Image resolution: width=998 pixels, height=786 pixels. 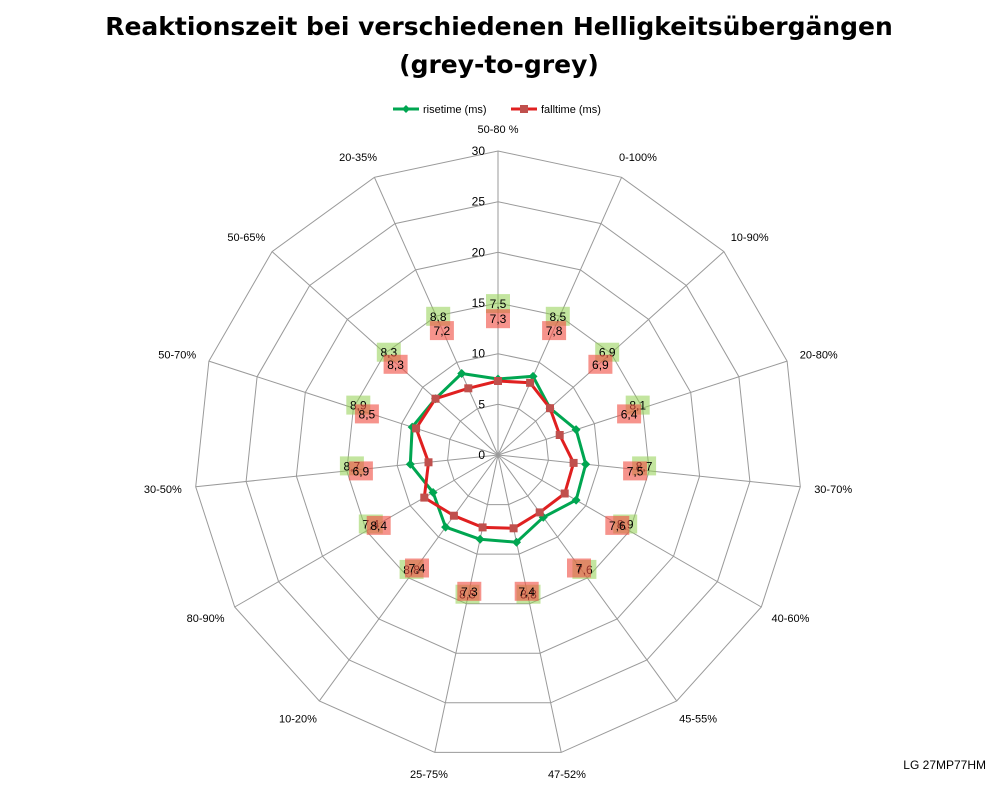 What do you see at coordinates (479, 303) in the screenshot?
I see `tick-label: 15` at bounding box center [479, 303].